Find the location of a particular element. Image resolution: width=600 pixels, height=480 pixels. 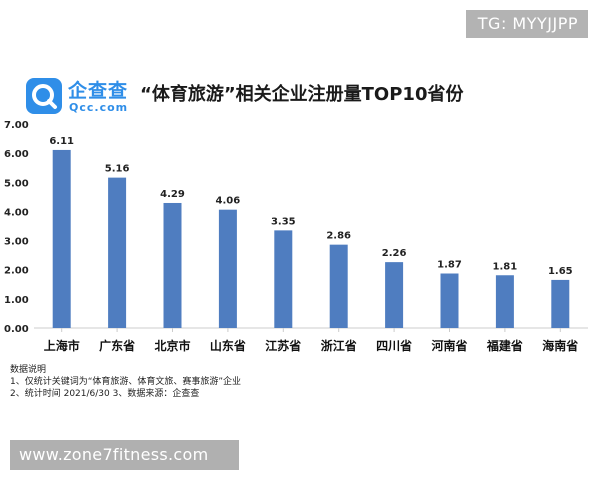

data-label: 3.35 is located at coordinates (283, 221).